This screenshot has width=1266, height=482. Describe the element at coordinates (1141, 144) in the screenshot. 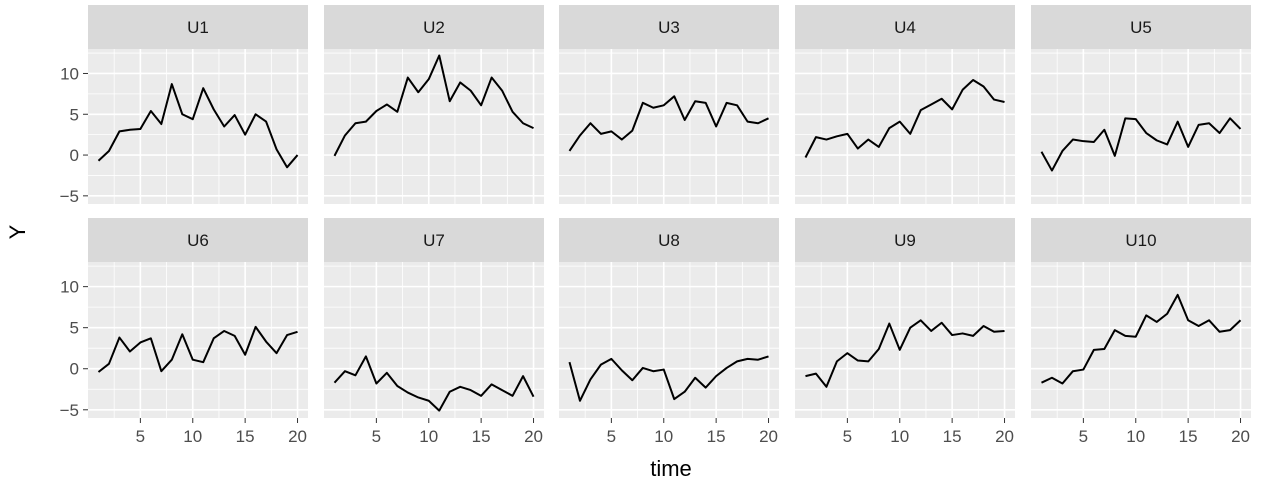

I see `series-line-u5` at that location.